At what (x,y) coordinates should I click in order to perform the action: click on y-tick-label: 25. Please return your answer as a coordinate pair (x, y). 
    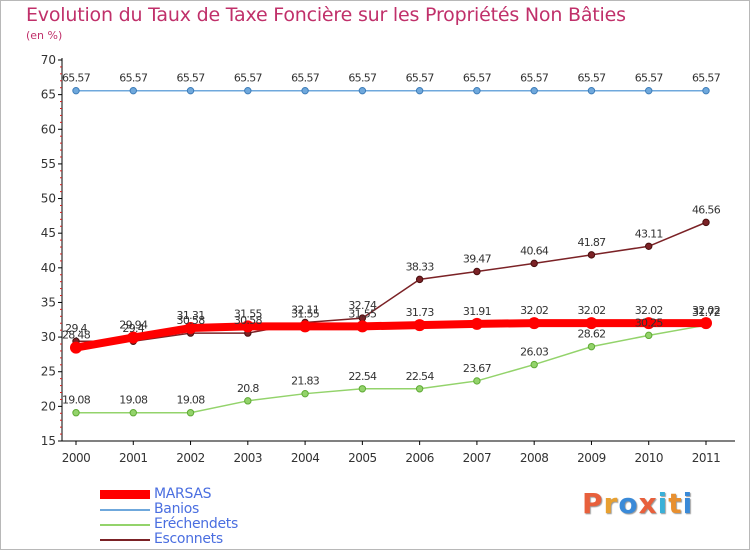
    Looking at the image, I should click on (48, 372).